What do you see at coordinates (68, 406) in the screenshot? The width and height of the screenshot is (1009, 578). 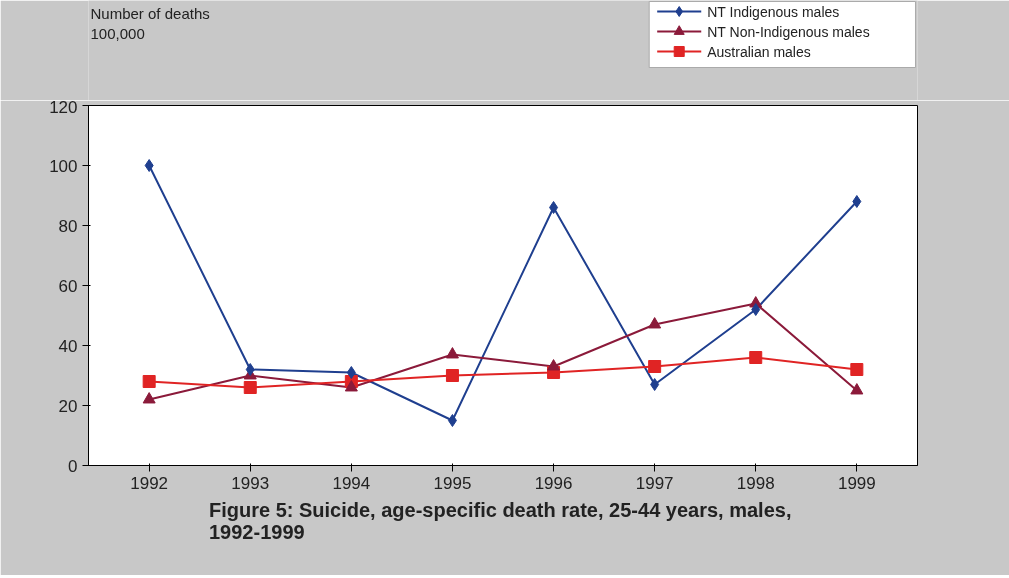 I see `y-tick-label: 20` at bounding box center [68, 406].